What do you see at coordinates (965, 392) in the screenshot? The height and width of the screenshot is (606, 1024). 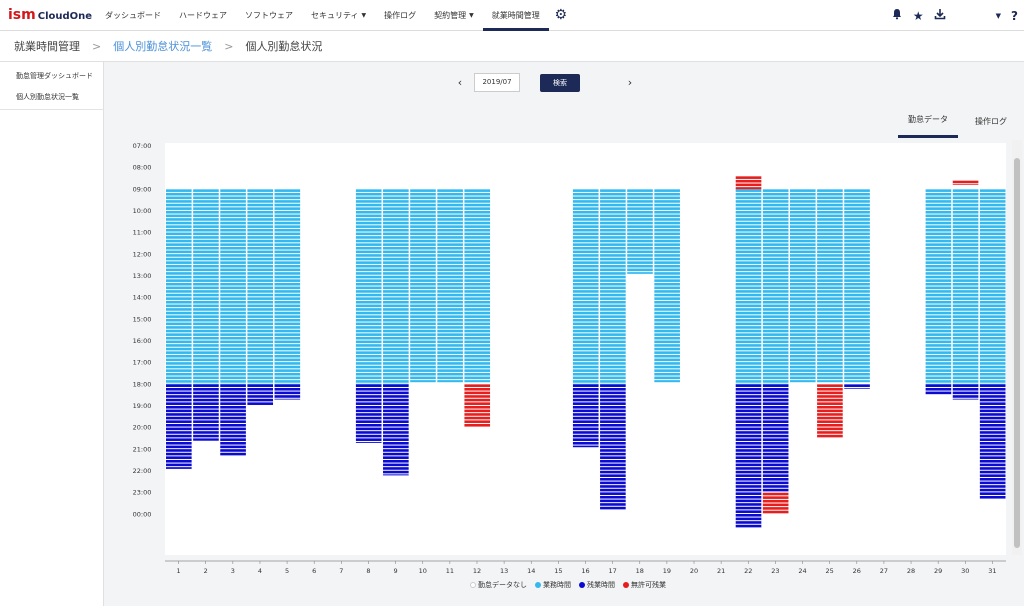 I see `bar-segment-day-30-overtime` at bounding box center [965, 392].